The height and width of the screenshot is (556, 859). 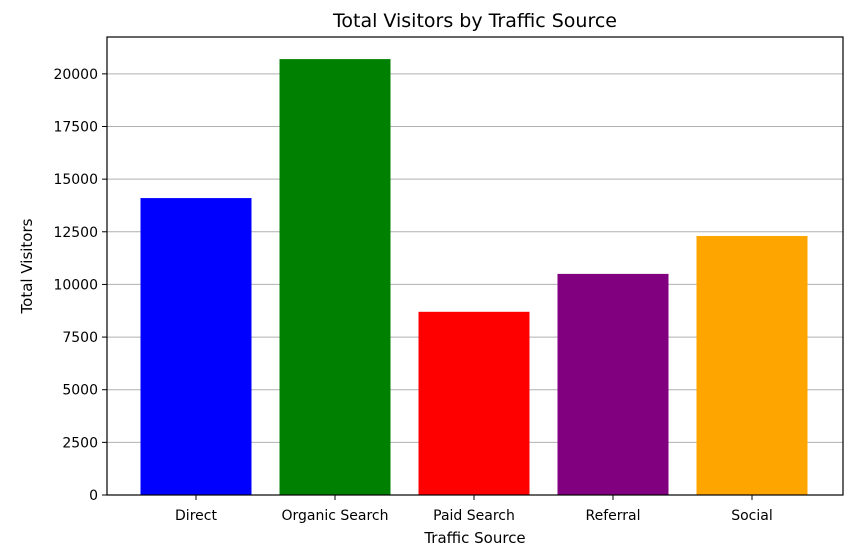 I want to click on bar-paid-search, so click(x=474, y=403).